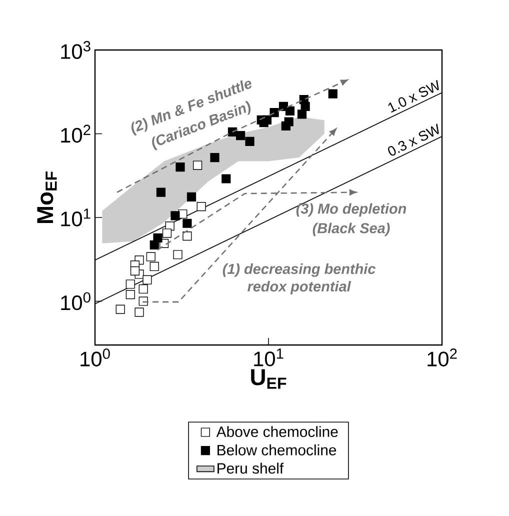  Describe the element at coordinates (268, 379) in the screenshot. I see `x-axis-title: U$_{EF}$` at that location.